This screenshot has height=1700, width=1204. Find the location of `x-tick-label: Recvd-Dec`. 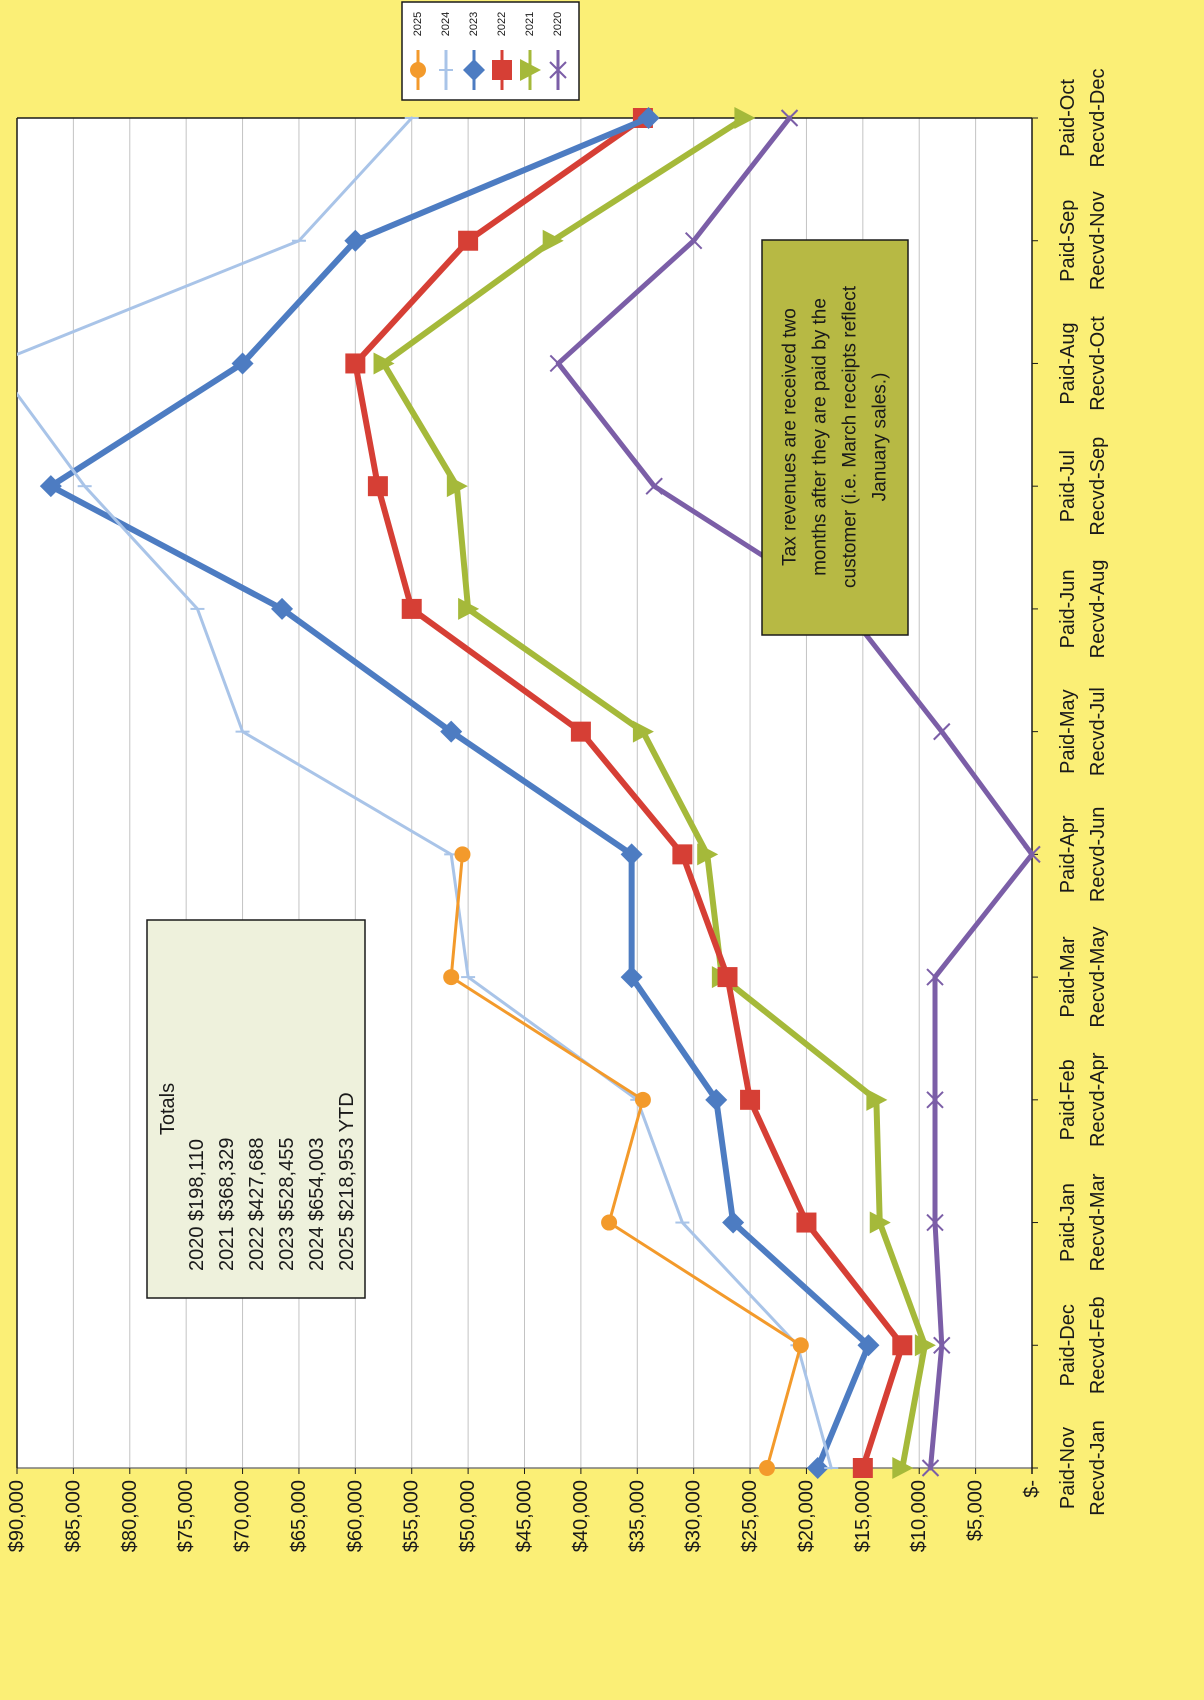

x-tick-label: Recvd-Dec is located at coordinates (1098, 118).